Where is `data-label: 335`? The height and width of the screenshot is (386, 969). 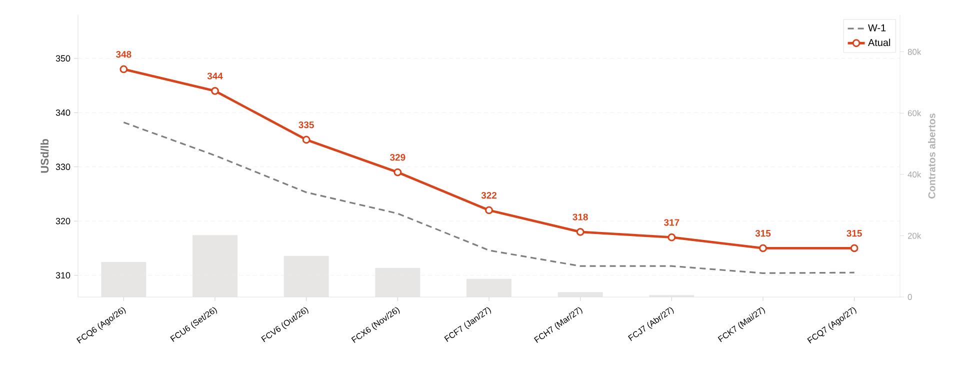
data-label: 335 is located at coordinates (306, 125).